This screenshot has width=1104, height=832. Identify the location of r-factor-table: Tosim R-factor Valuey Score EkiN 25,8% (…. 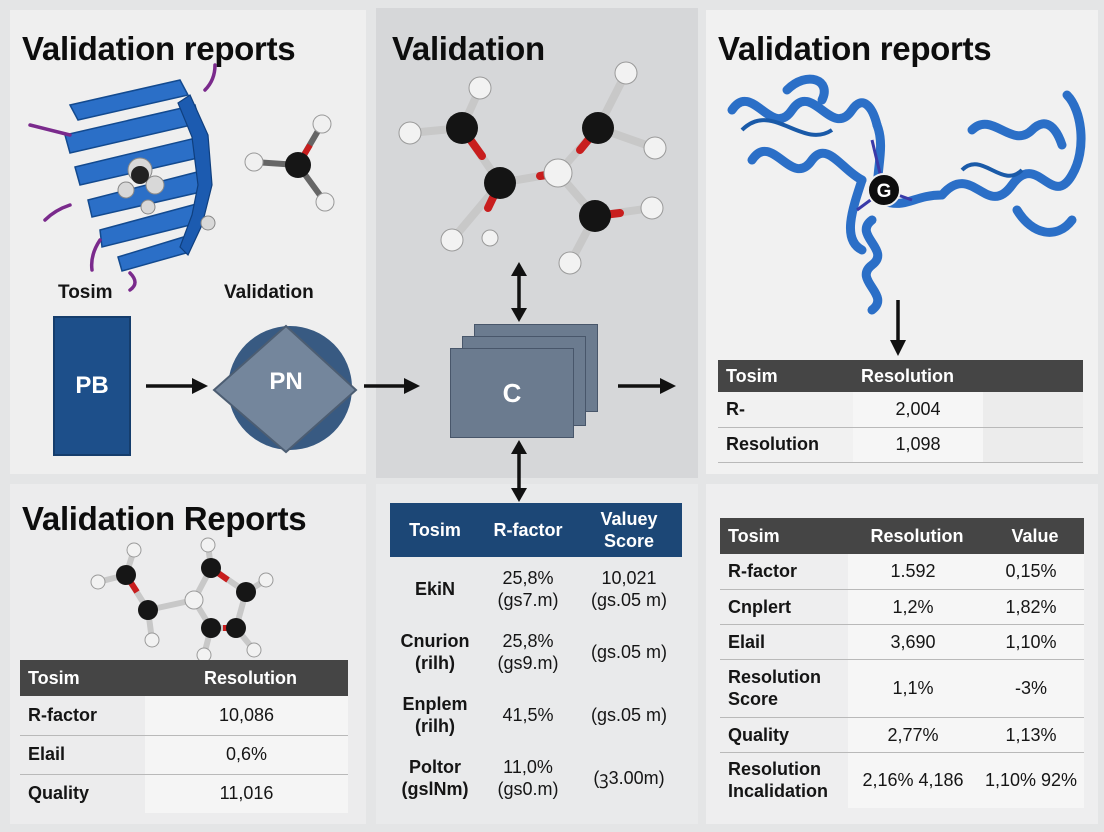
(536, 656).